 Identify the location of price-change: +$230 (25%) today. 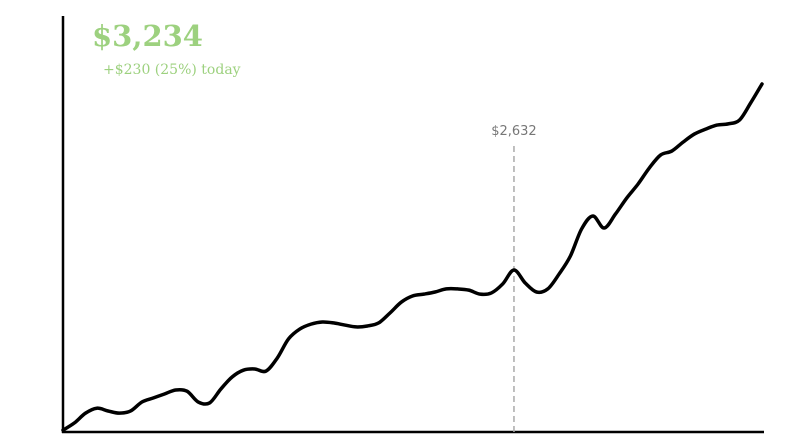
(172, 70).